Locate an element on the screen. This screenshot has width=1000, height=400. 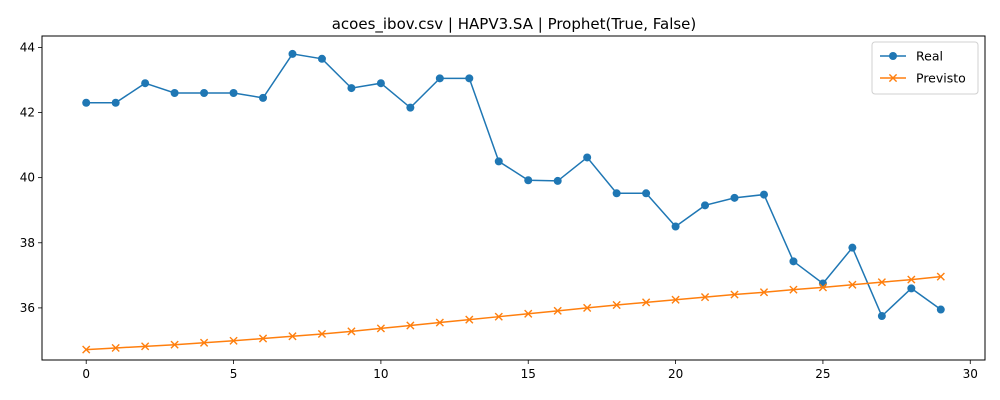
y-tick-label: 36 is located at coordinates (27, 308).